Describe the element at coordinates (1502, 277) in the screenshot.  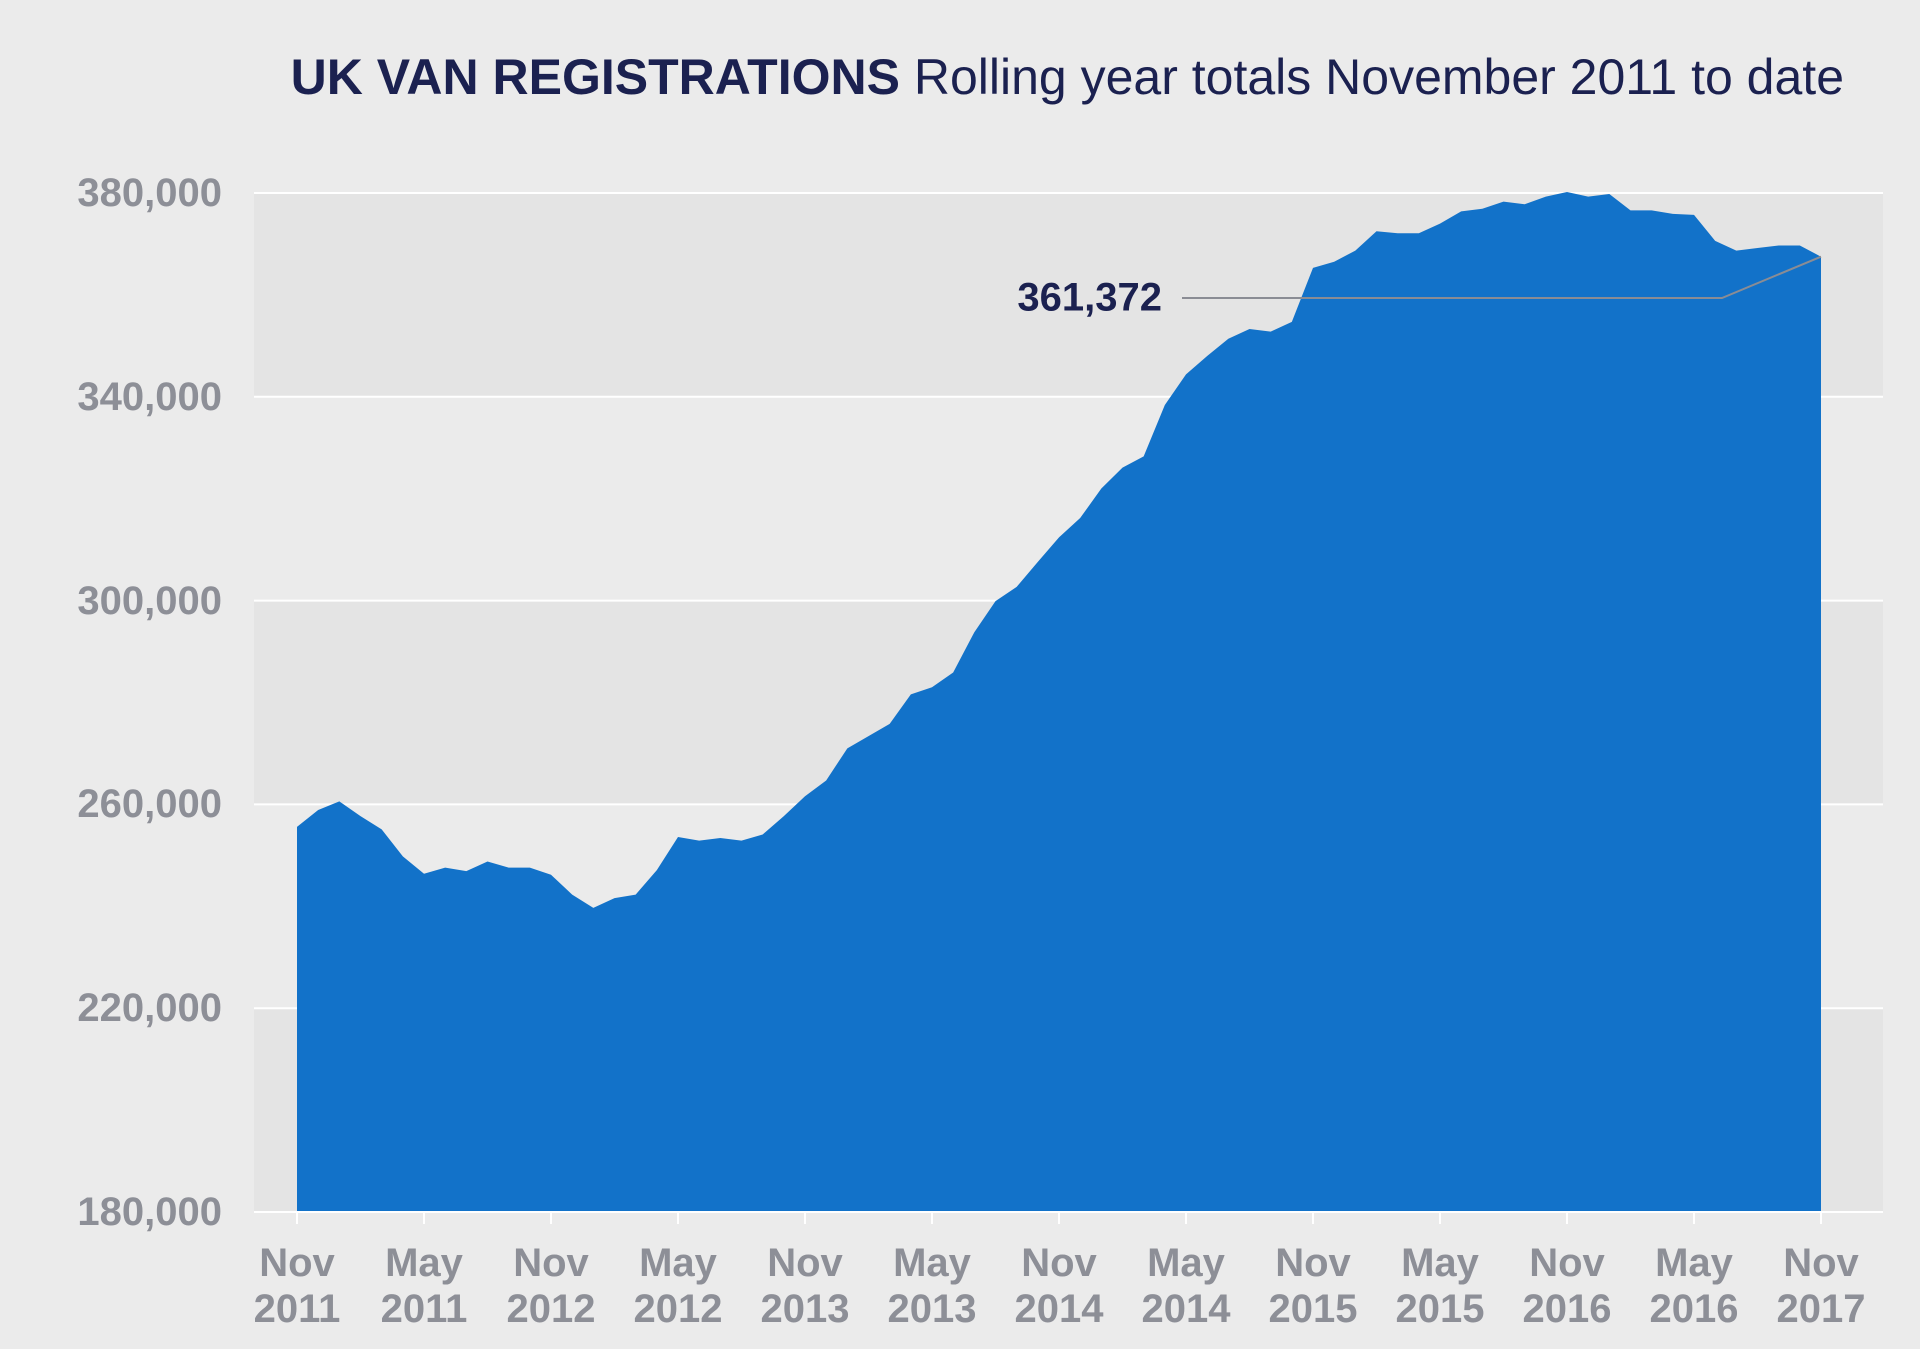
I see `annotation-leader` at that location.